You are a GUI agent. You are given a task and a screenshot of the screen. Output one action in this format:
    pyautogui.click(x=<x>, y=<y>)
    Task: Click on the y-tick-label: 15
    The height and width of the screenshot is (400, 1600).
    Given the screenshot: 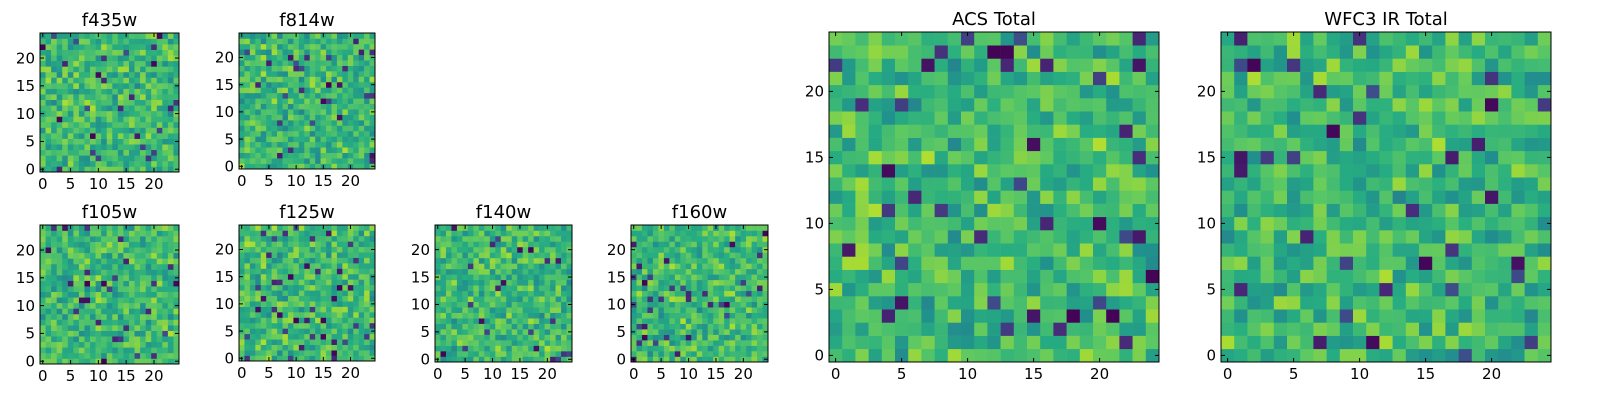 What is the action you would take?
    pyautogui.click(x=25, y=86)
    